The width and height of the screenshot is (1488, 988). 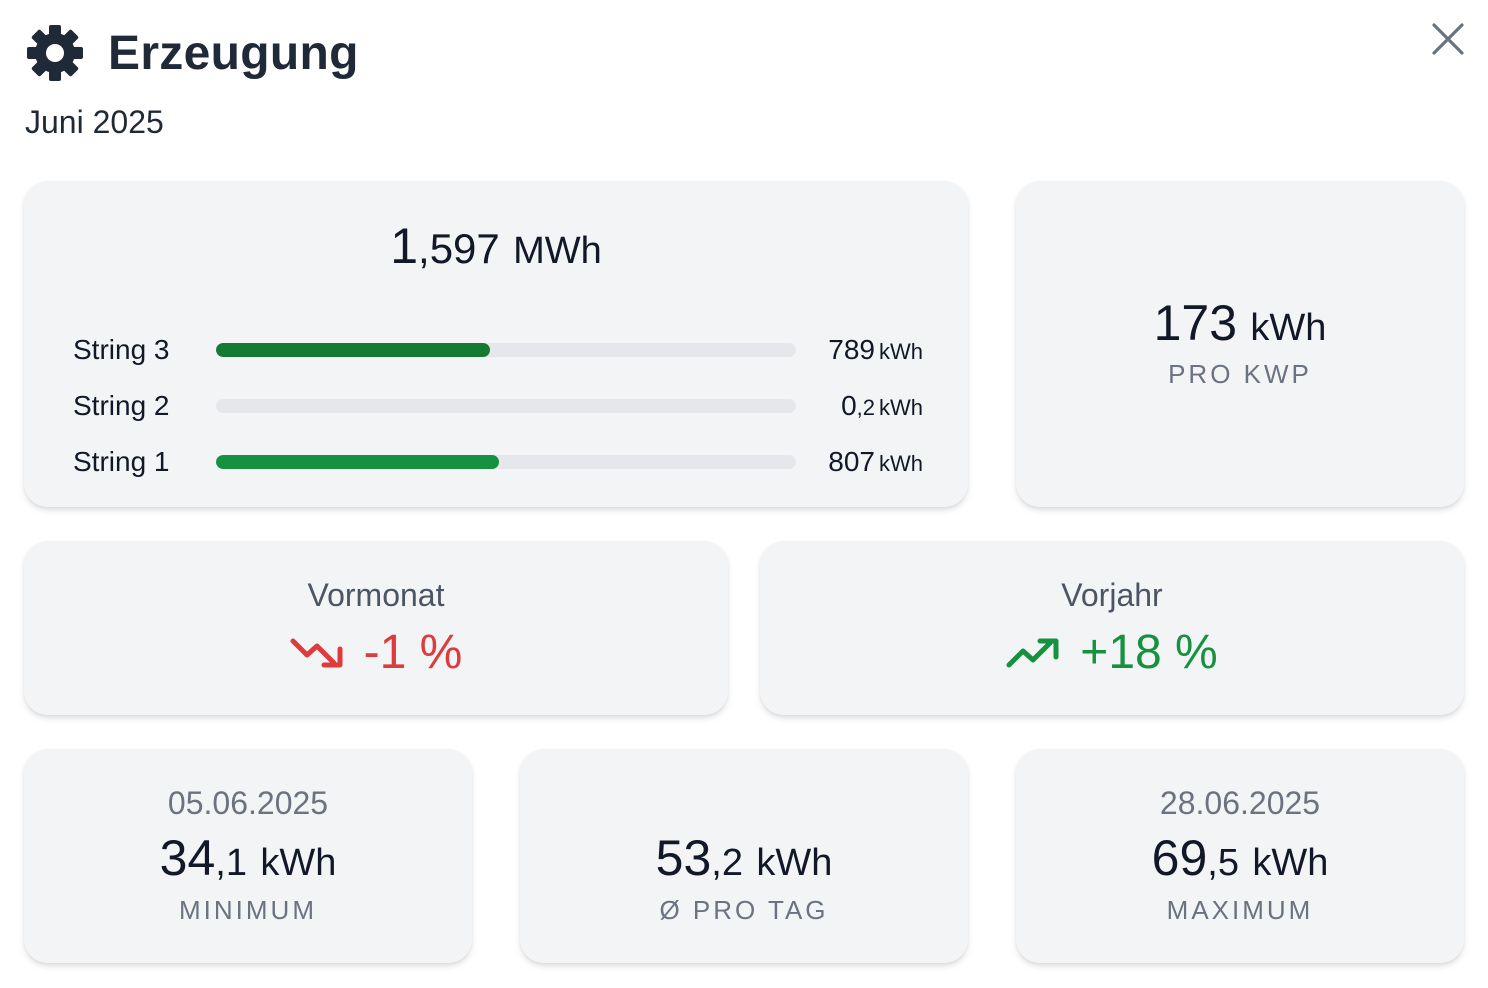 What do you see at coordinates (1240, 803) in the screenshot?
I see `maximum-date: 28.06.2025` at bounding box center [1240, 803].